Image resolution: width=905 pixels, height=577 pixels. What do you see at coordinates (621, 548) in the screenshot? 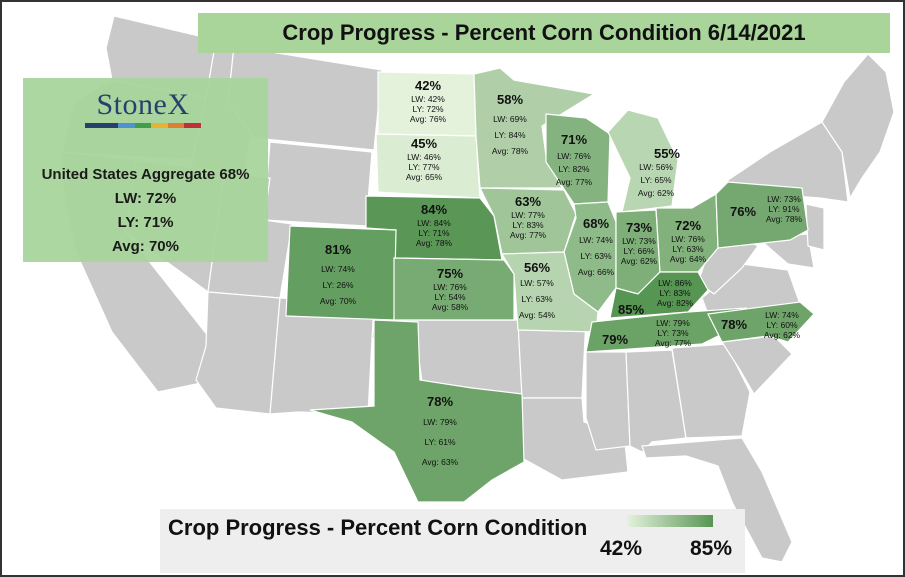
I see `legend-min-label: 42%` at bounding box center [621, 548].